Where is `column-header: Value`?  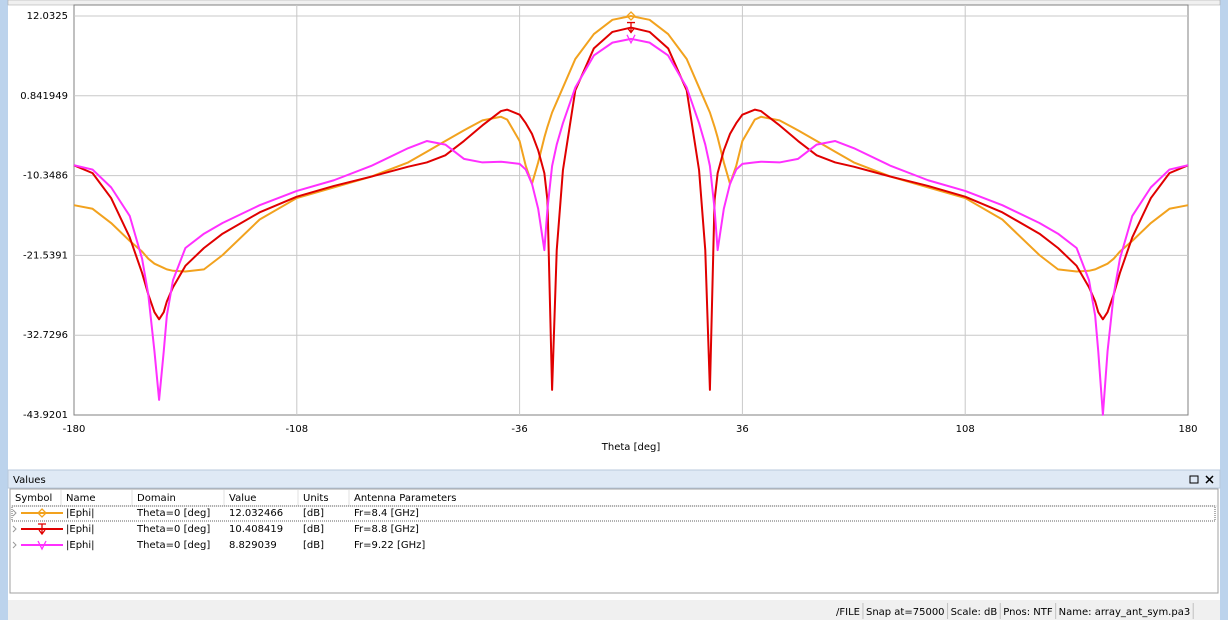
column-header: Value is located at coordinates (242, 498).